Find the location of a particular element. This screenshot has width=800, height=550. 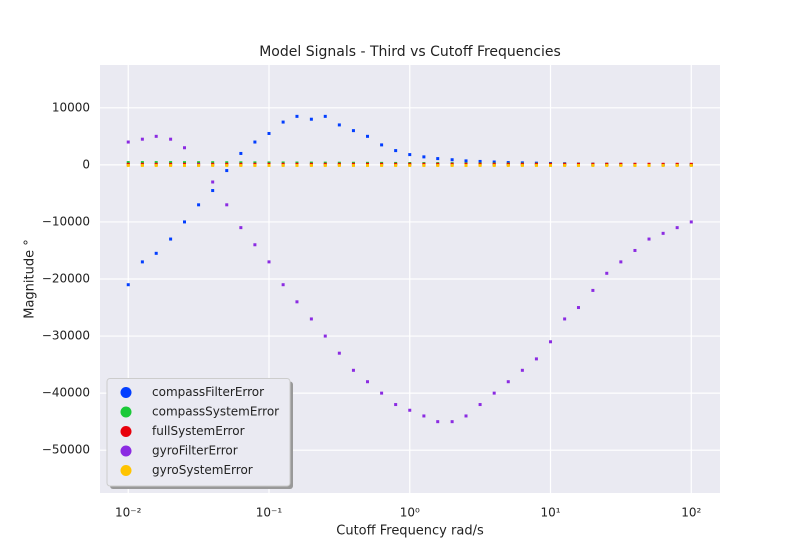

x-tick-label: 10² is located at coordinates (691, 513).